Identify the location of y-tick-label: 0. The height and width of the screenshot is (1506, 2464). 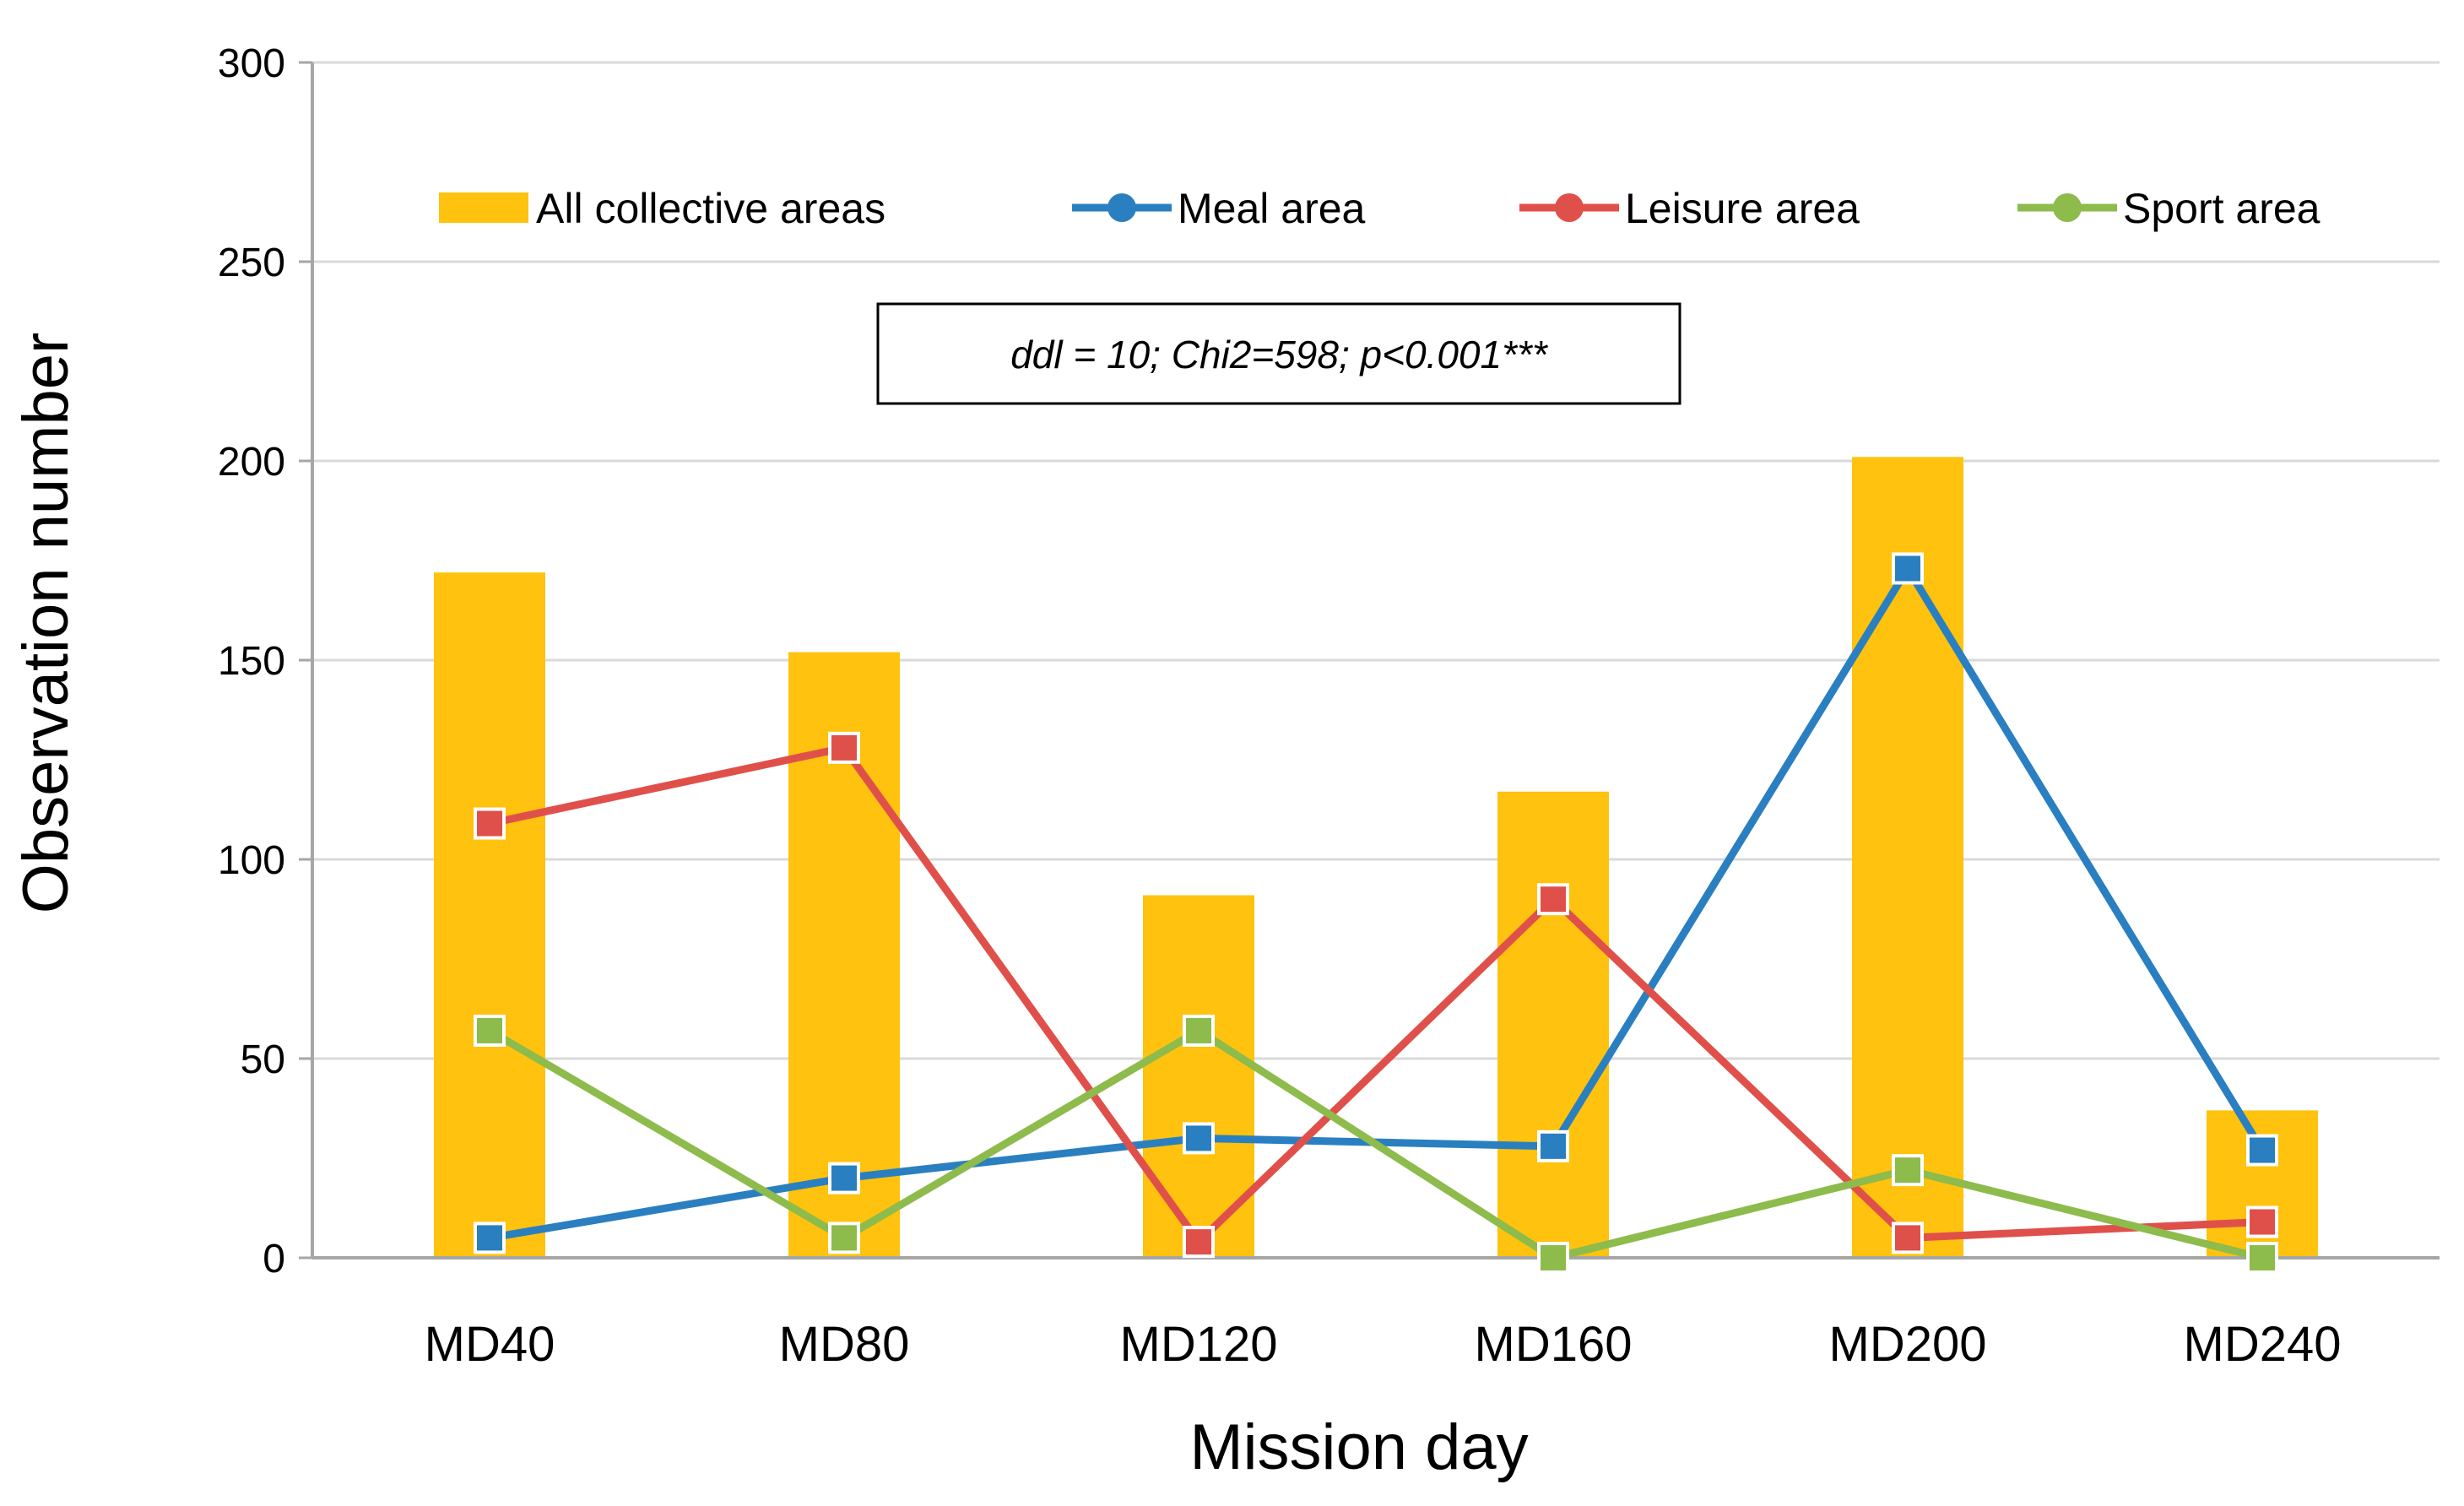
(274, 1259).